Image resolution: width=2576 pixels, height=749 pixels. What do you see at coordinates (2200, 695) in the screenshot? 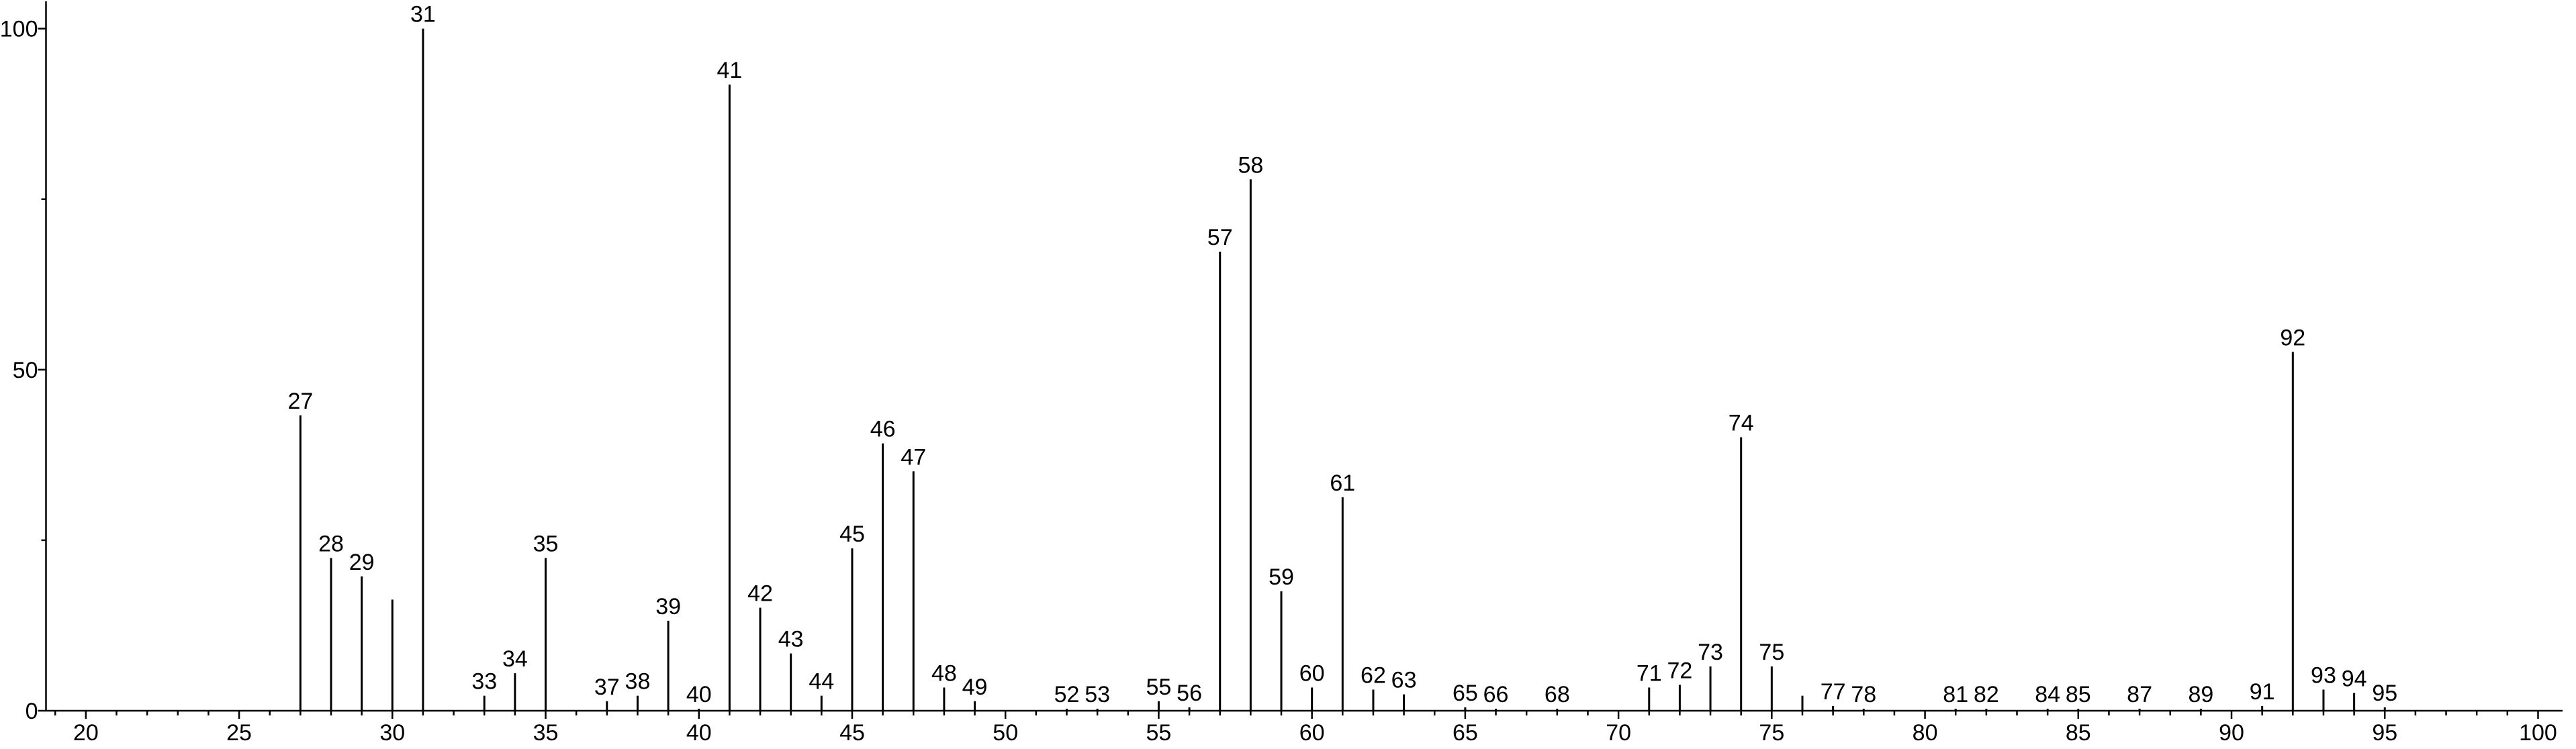
I see `peak-label: 89` at bounding box center [2200, 695].